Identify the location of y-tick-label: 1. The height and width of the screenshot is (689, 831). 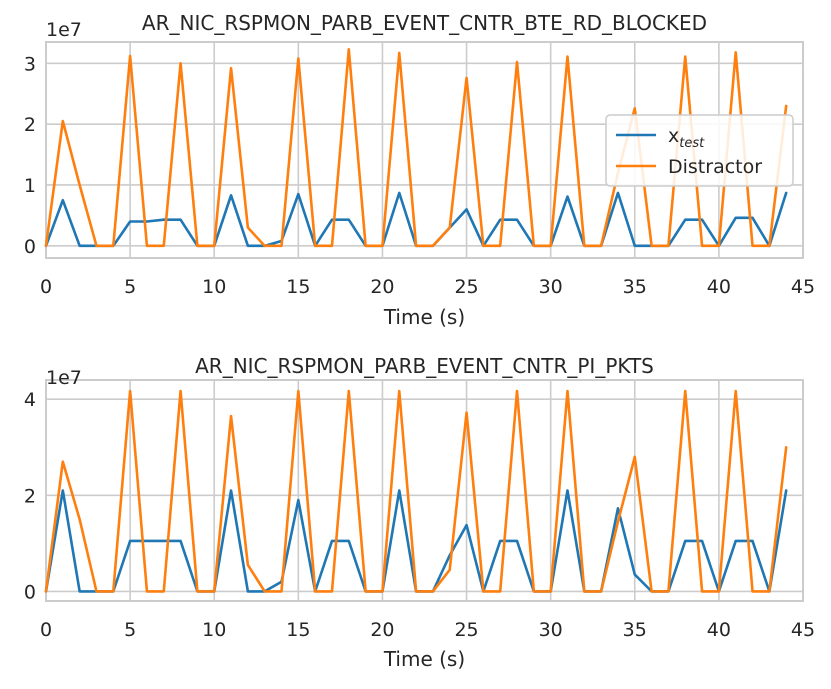
(30, 186).